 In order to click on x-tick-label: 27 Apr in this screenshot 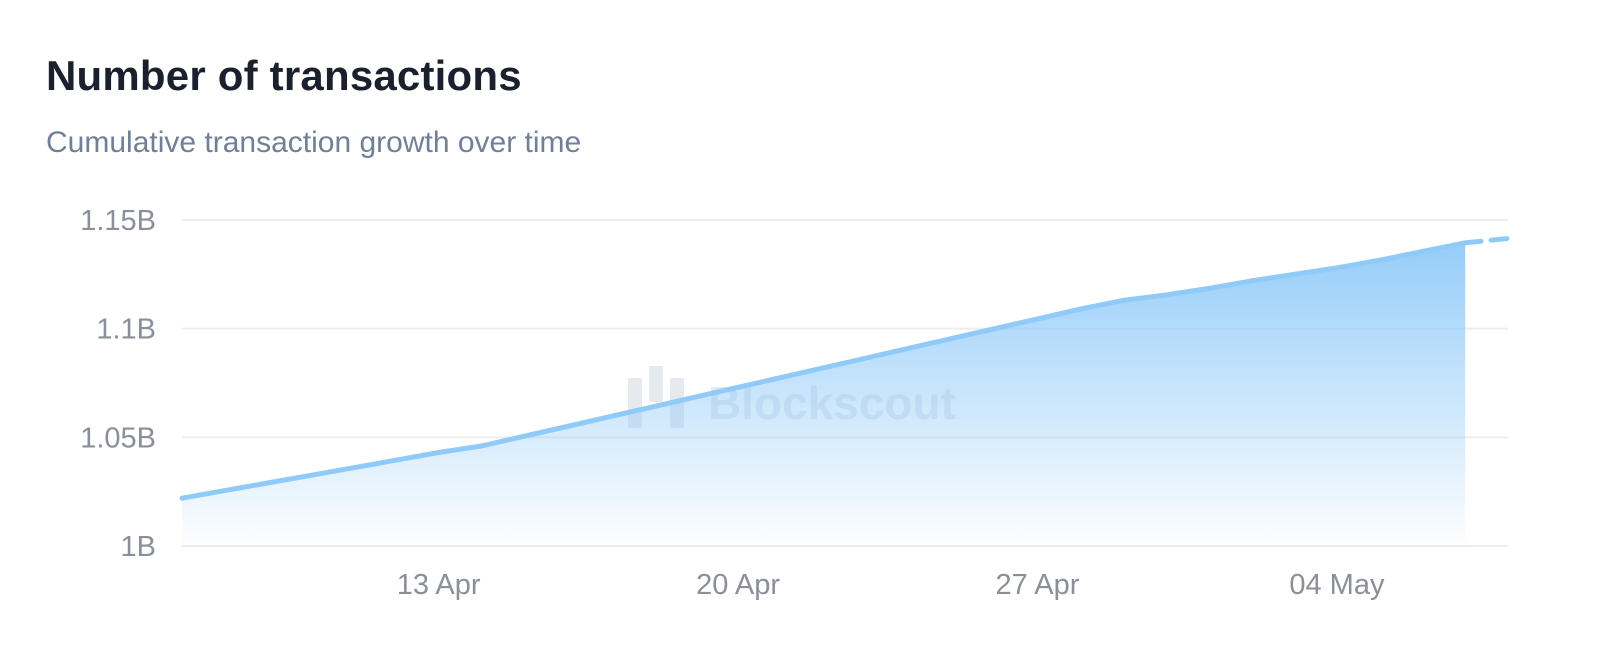, I will do `click(1038, 585)`.